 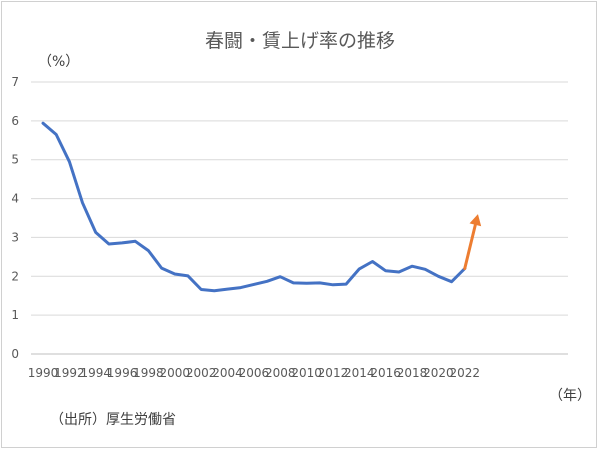 I want to click on trend-arrow-line, so click(x=470, y=247).